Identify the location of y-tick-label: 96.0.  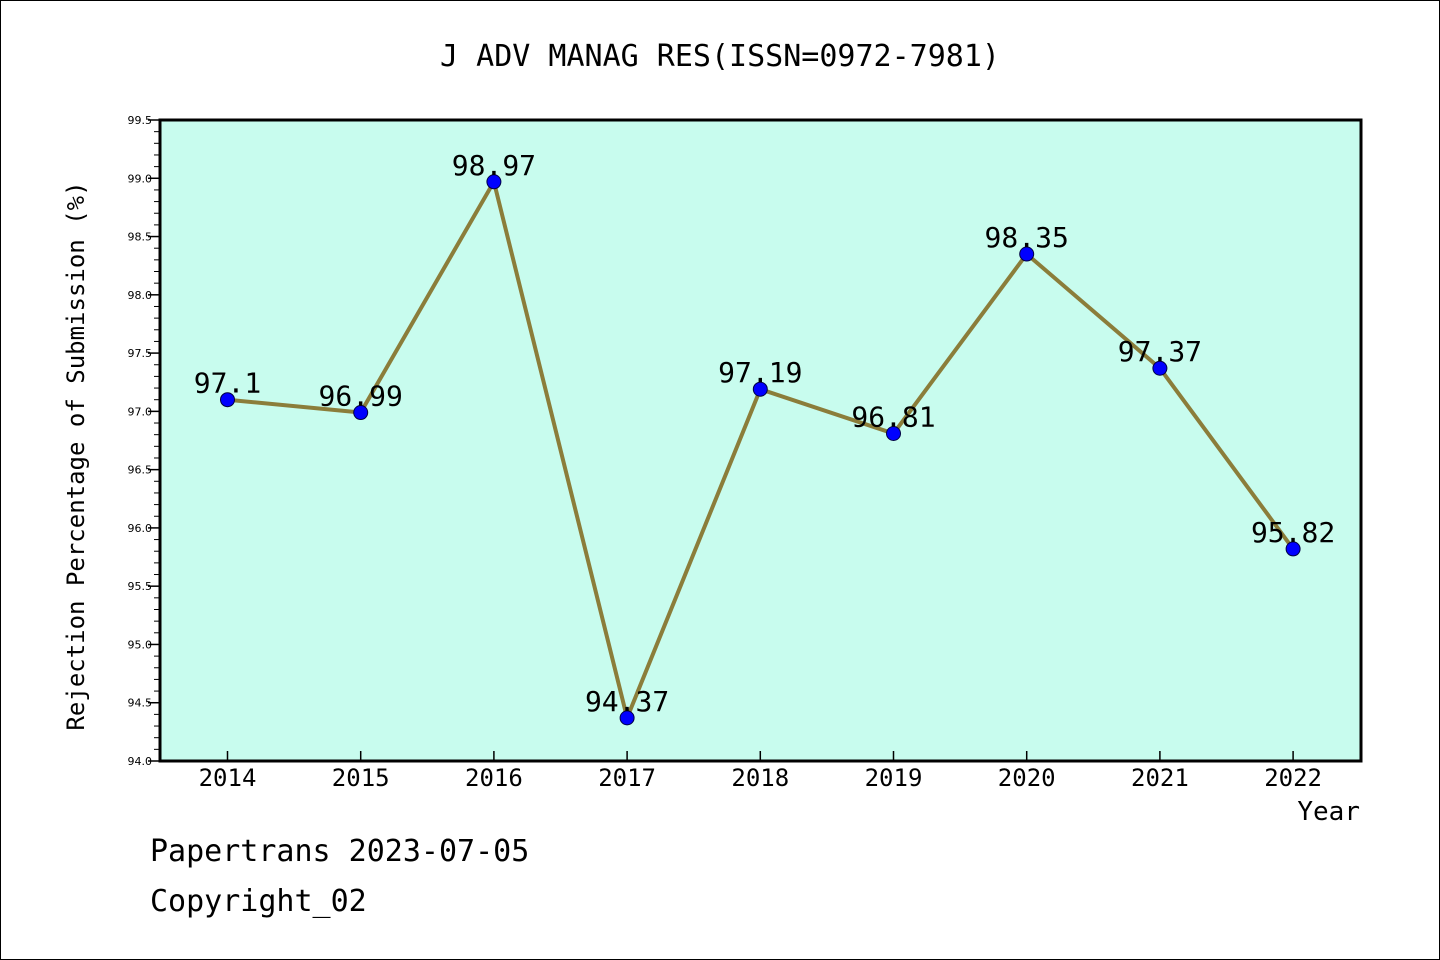
(140, 528).